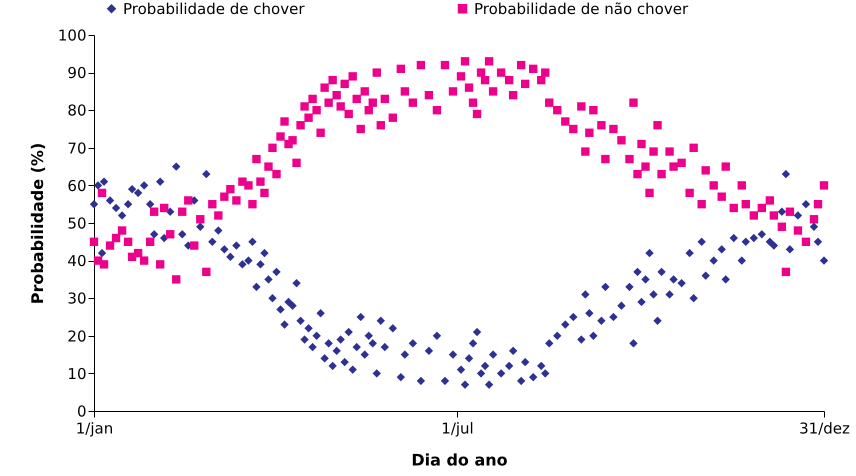 The width and height of the screenshot is (856, 476). What do you see at coordinates (457, 429) in the screenshot?
I see `x-tick-label: 1/jul` at bounding box center [457, 429].